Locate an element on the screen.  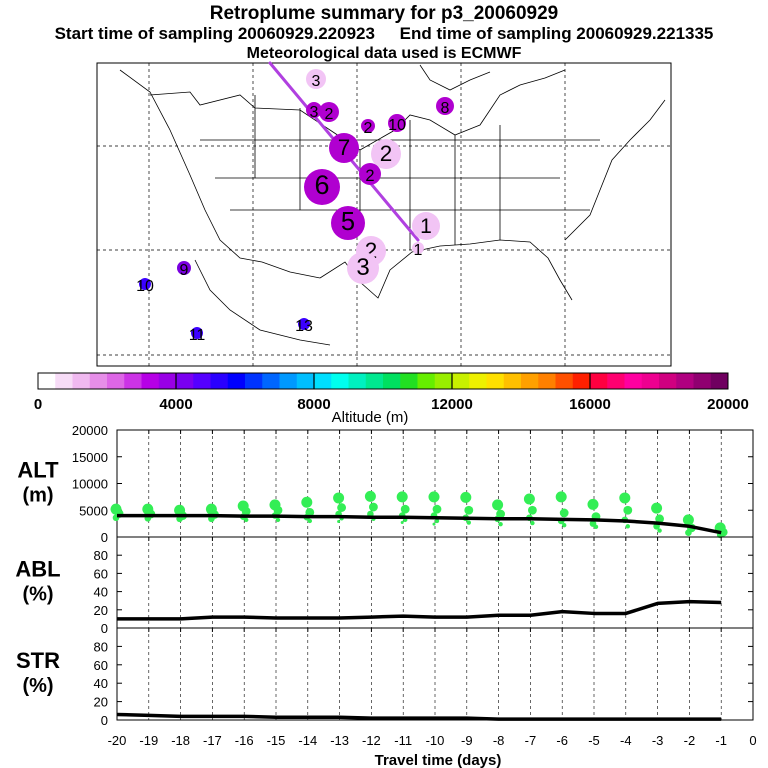
colorbar-tick-label: 12000 is located at coordinates (452, 404).